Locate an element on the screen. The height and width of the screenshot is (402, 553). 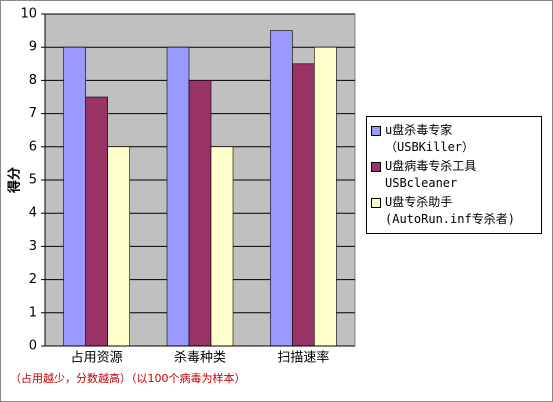
y-tick-label: 4 is located at coordinates (33, 213).